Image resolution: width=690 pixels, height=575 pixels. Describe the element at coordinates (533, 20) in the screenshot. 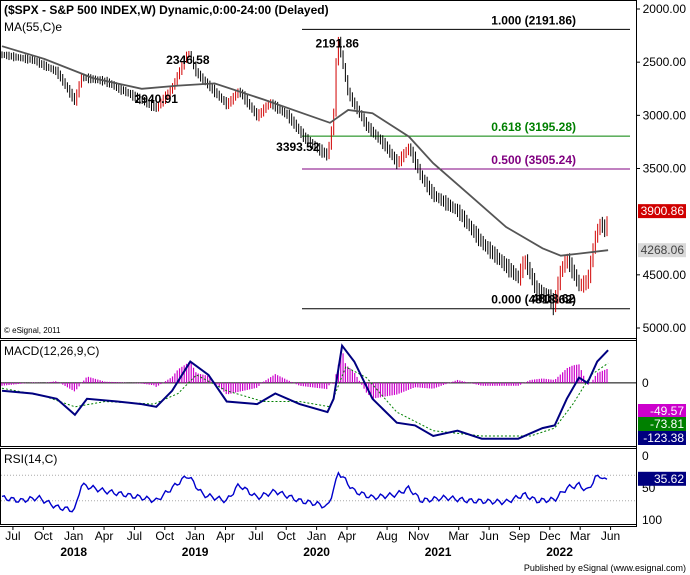

I see `fib-label-3: 1.000 (2191.86)` at that location.